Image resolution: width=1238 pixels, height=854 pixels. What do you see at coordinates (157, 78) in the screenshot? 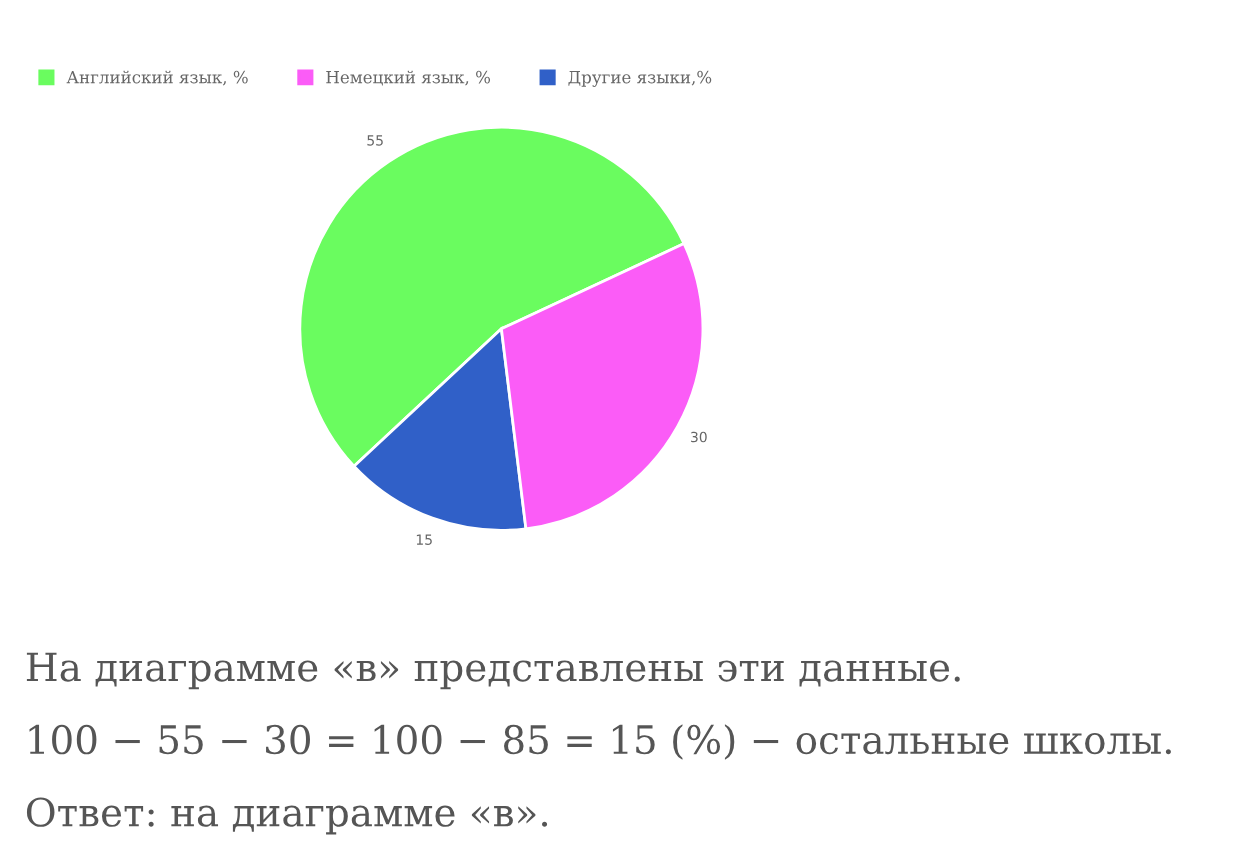
I see `legend-label: Английский язык, %` at bounding box center [157, 78].